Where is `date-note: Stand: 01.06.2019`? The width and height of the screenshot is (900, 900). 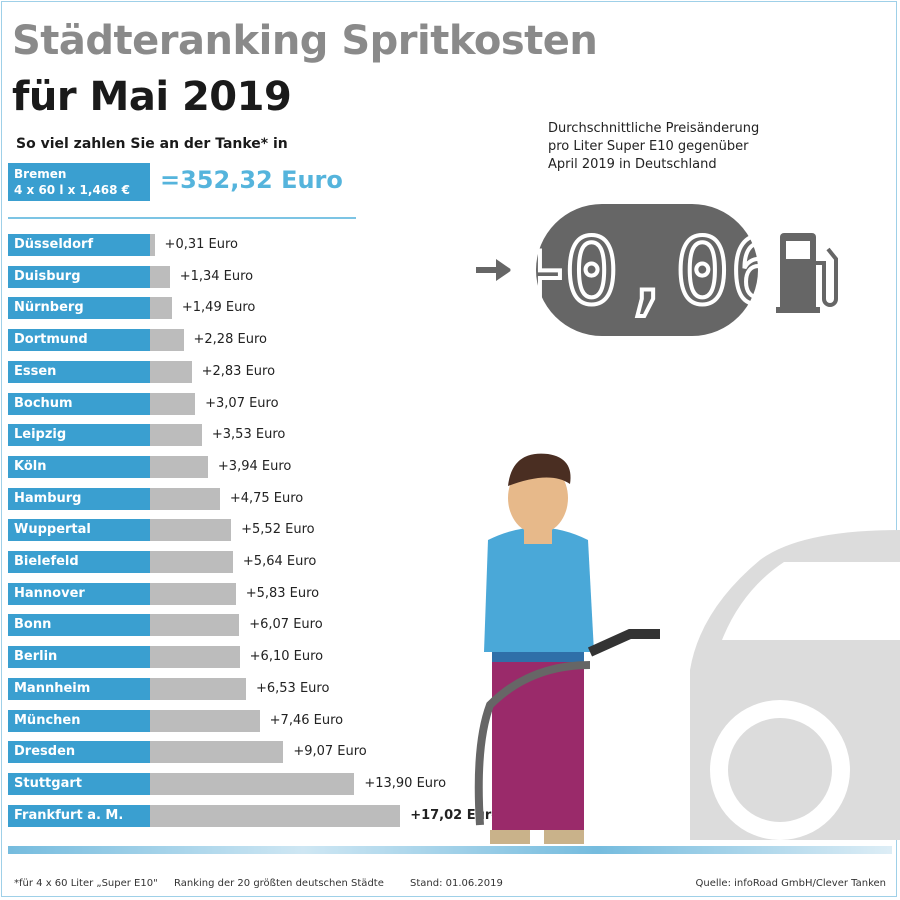 date-note: Stand: 01.06.2019 is located at coordinates (456, 883).